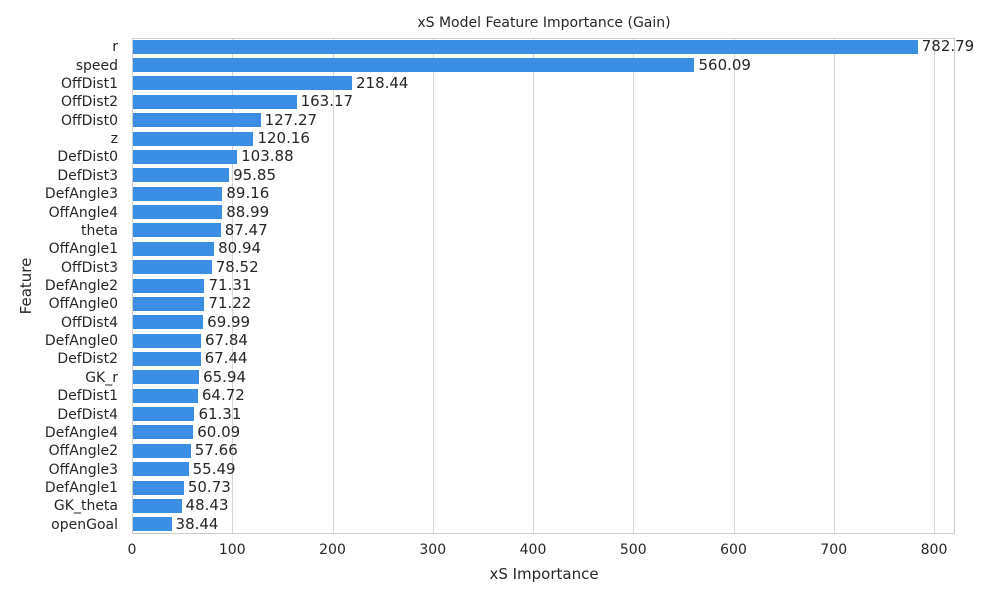  I want to click on bar-OffDist2, so click(215, 101).